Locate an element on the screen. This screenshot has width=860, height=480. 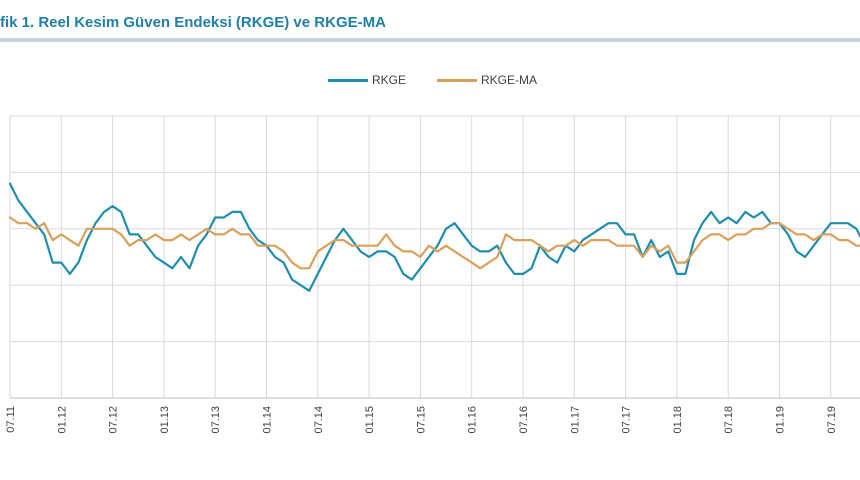
x-tick-label: 01.12 is located at coordinates (62, 420).